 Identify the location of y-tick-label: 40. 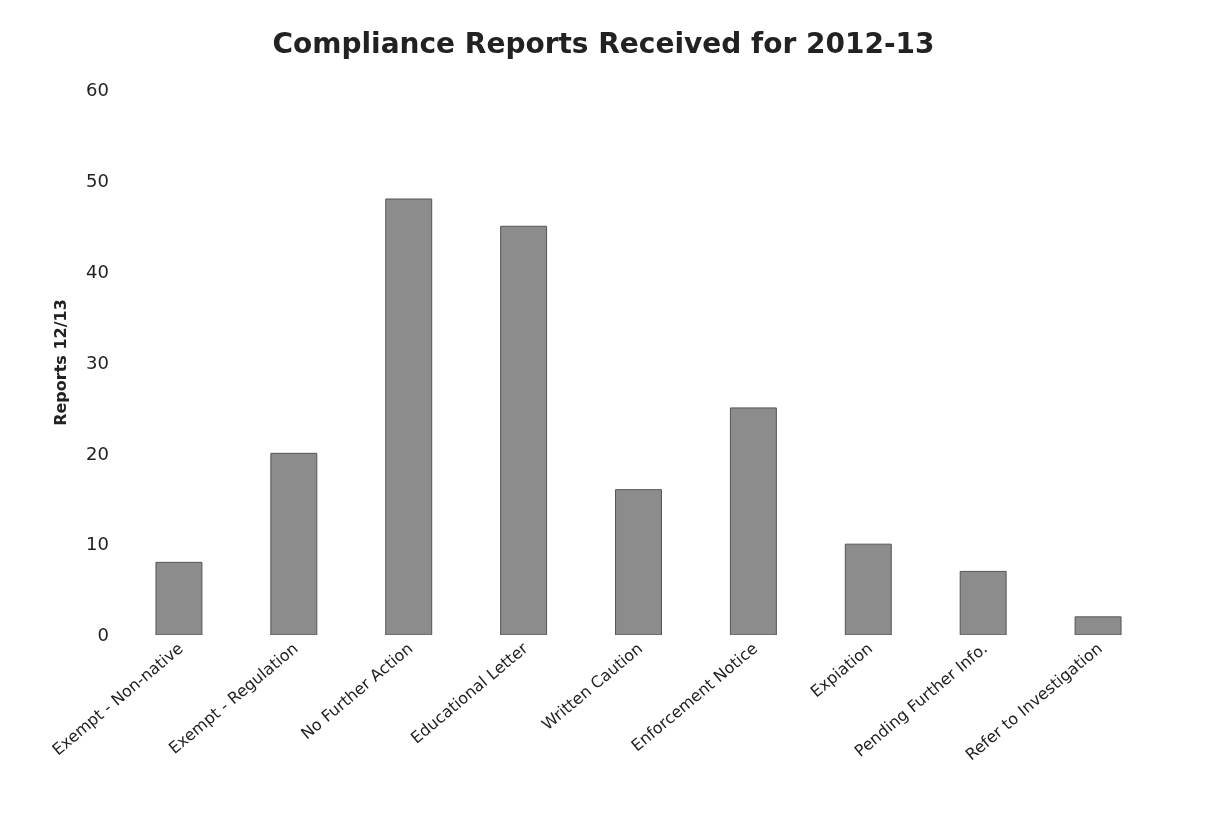
(97, 271).